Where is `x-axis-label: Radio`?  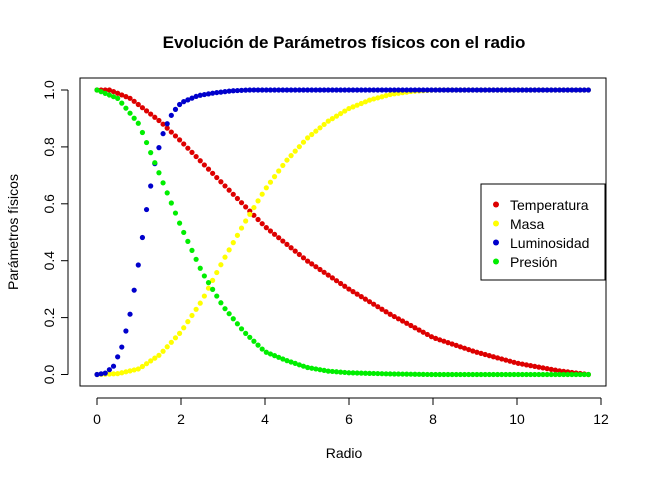
x-axis-label: Radio is located at coordinates (344, 453).